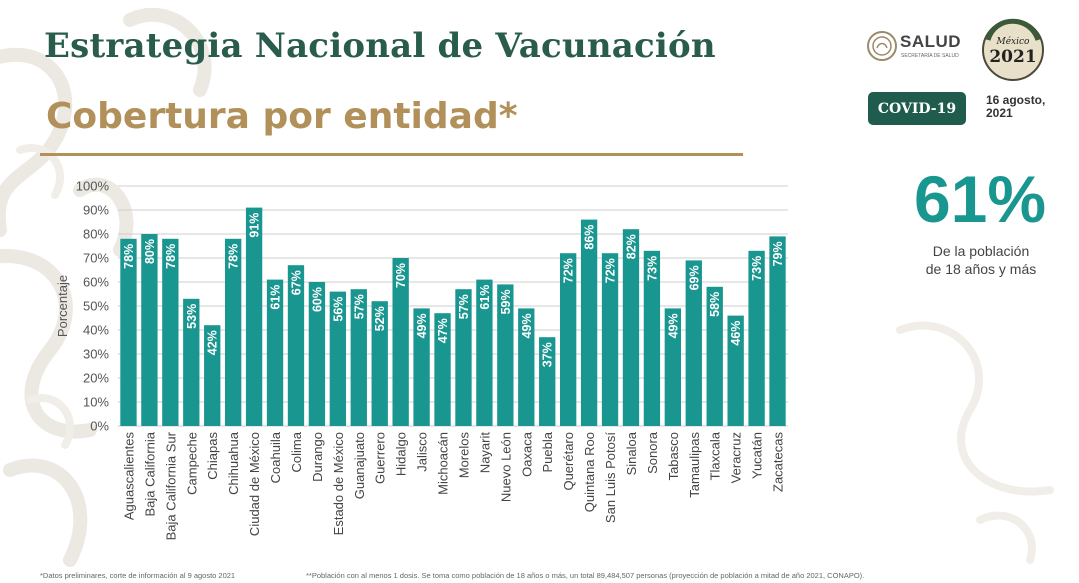  I want to click on x-tick-label: Baja California, so click(149, 473).